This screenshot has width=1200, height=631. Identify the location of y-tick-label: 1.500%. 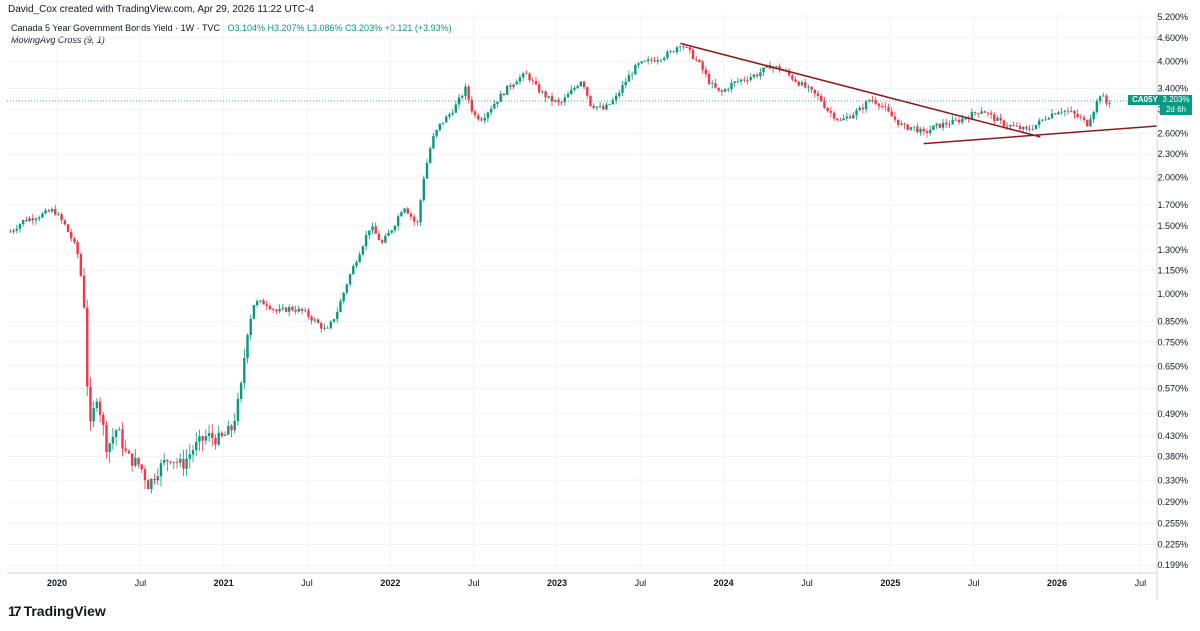
(1172, 226).